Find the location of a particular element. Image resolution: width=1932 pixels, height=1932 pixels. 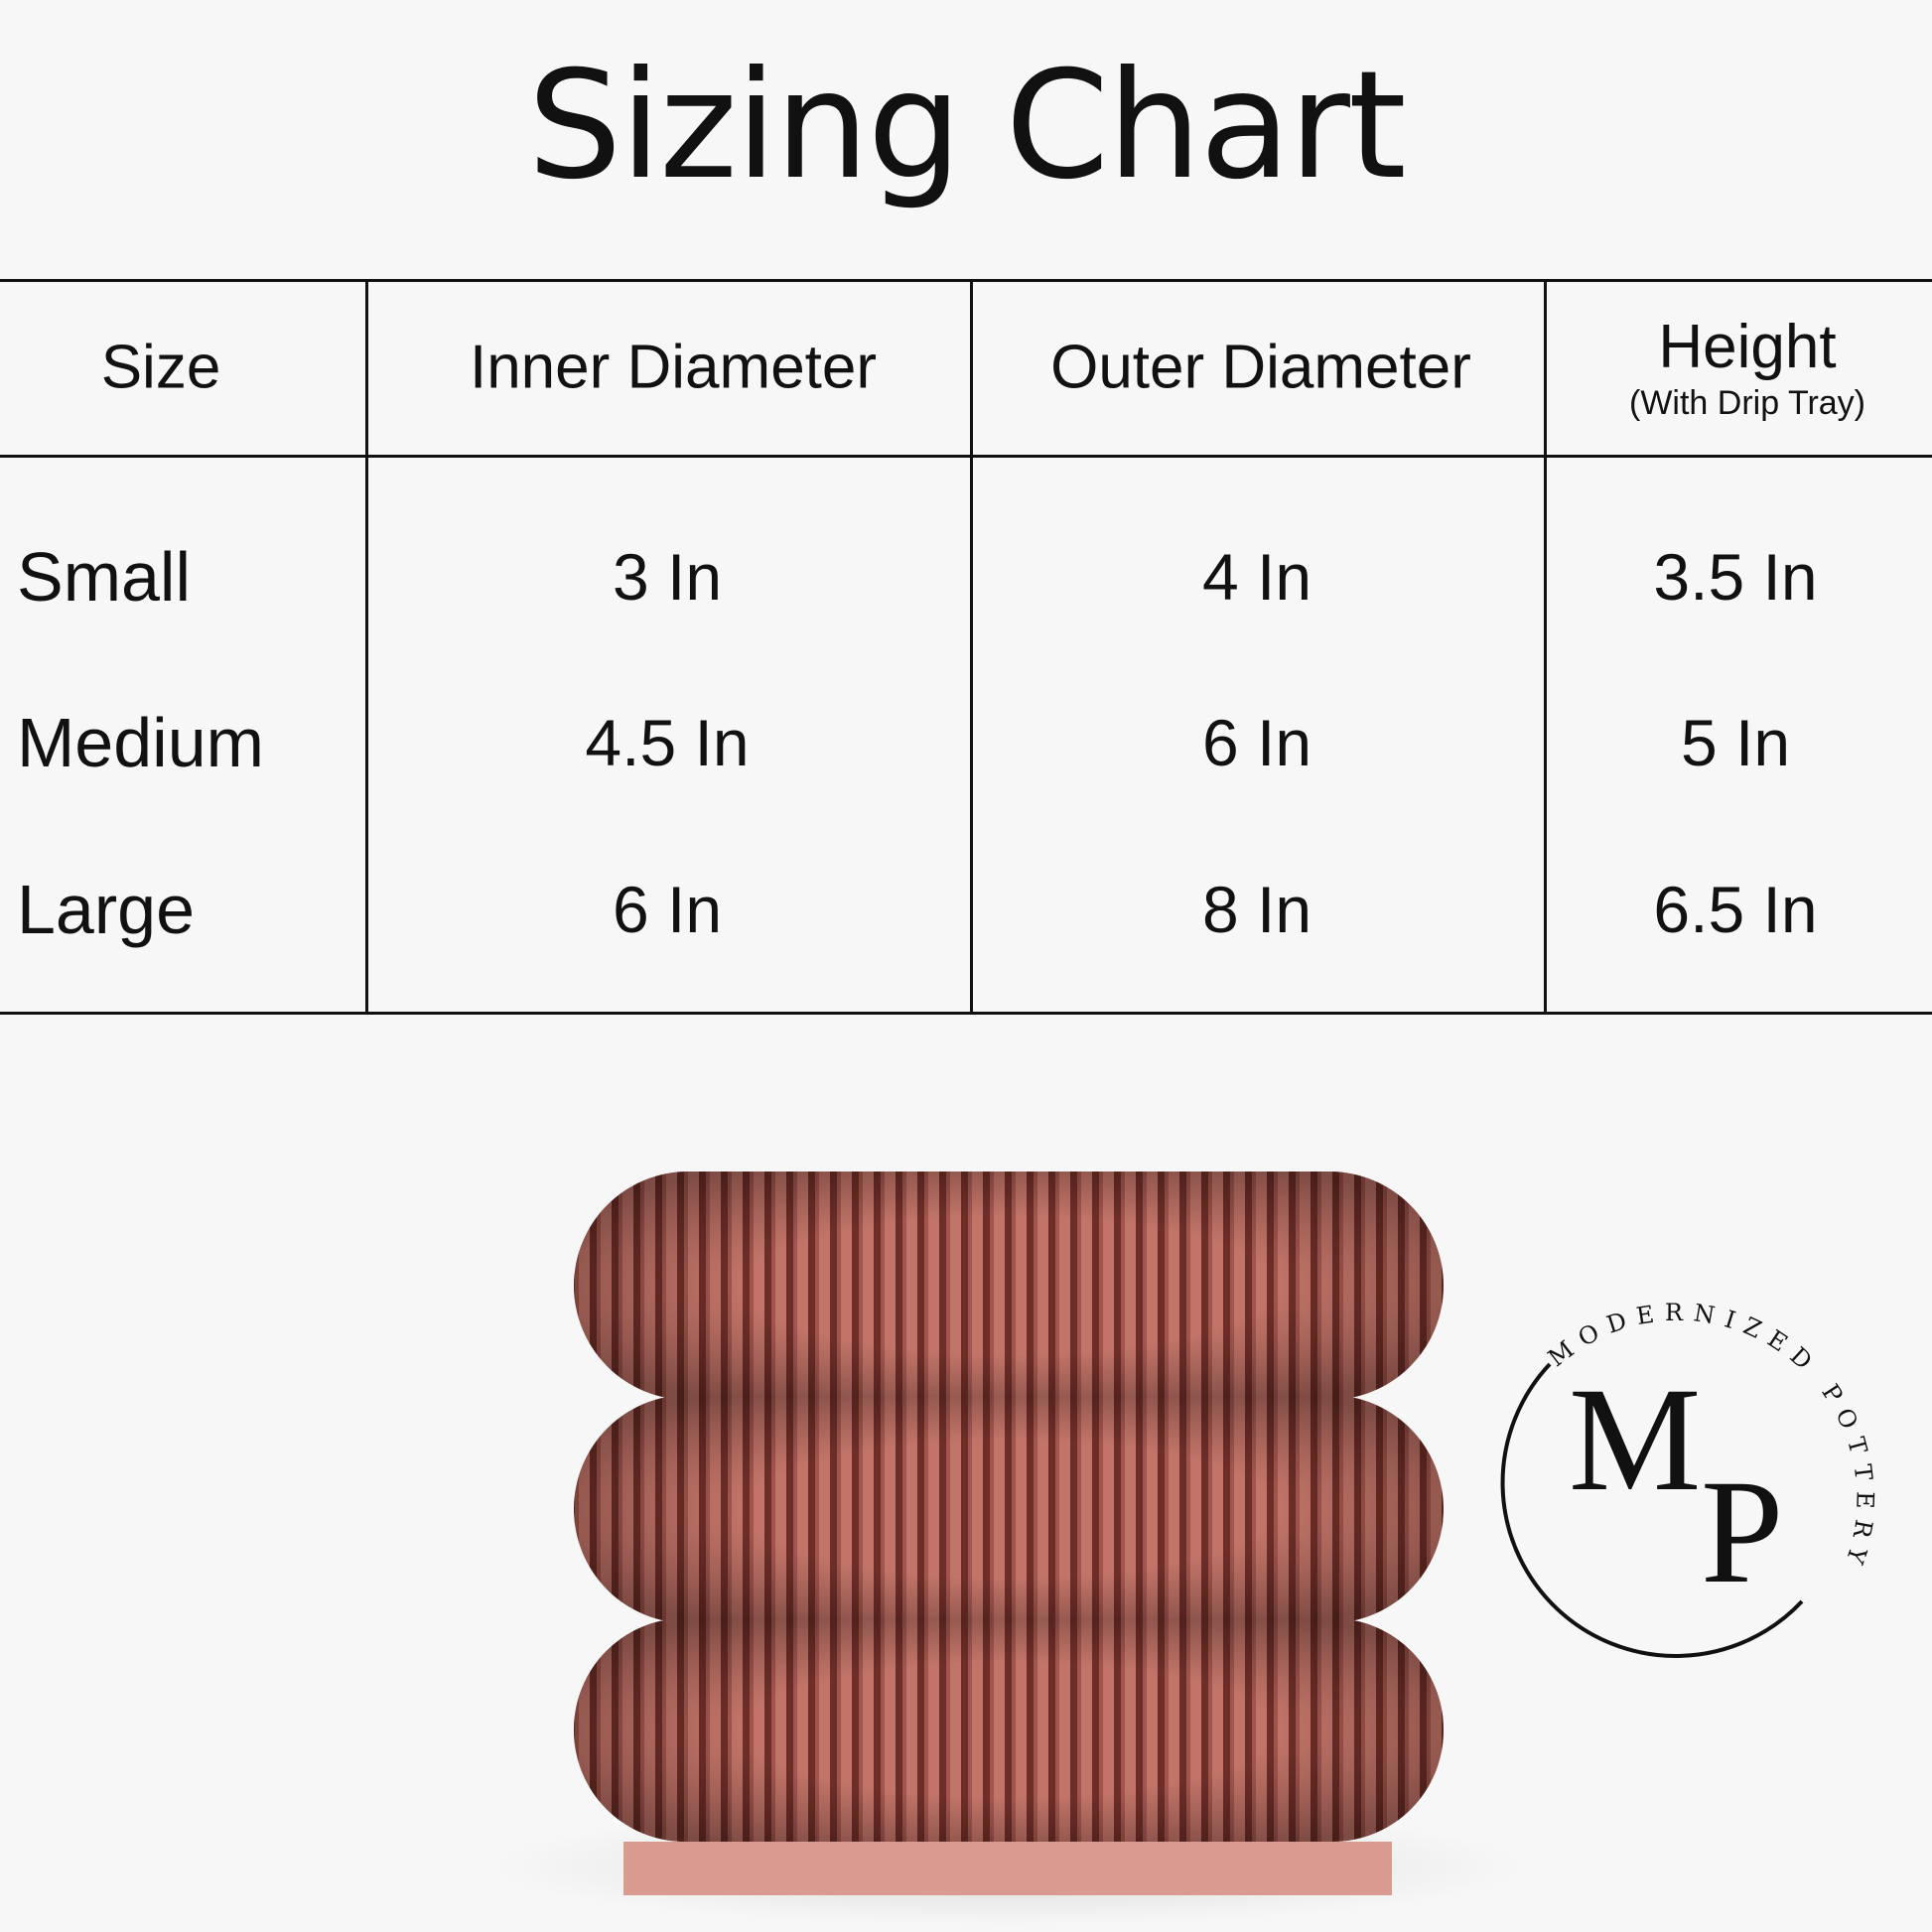

row-size-small: Small is located at coordinates (104, 577).